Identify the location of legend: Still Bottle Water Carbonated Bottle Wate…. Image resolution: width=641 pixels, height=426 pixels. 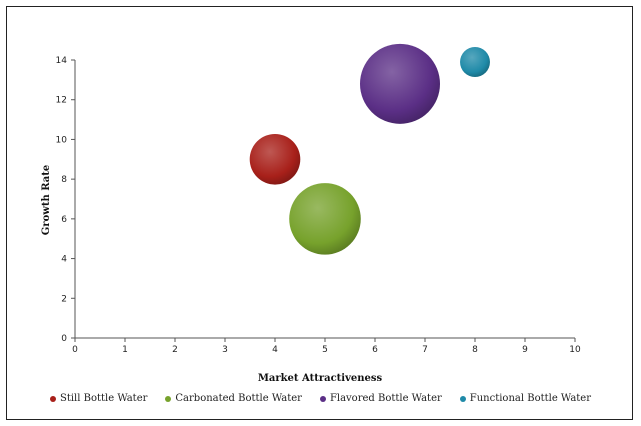
(320, 398).